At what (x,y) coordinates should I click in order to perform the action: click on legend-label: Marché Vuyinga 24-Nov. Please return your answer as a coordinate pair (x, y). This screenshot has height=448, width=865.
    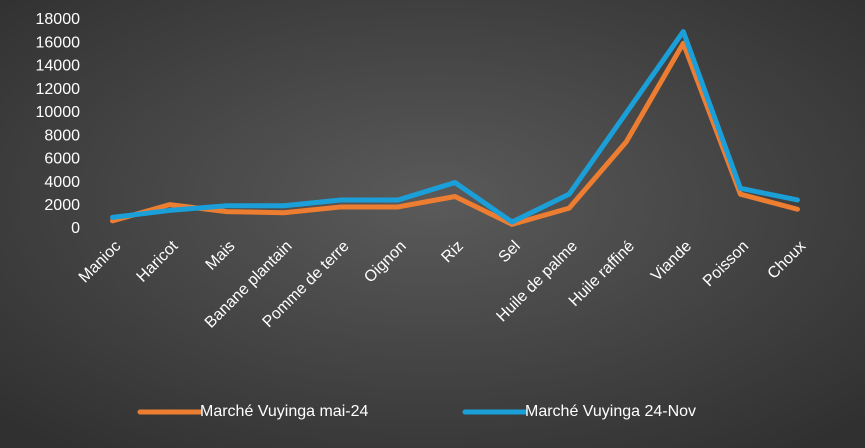
    Looking at the image, I should click on (610, 411).